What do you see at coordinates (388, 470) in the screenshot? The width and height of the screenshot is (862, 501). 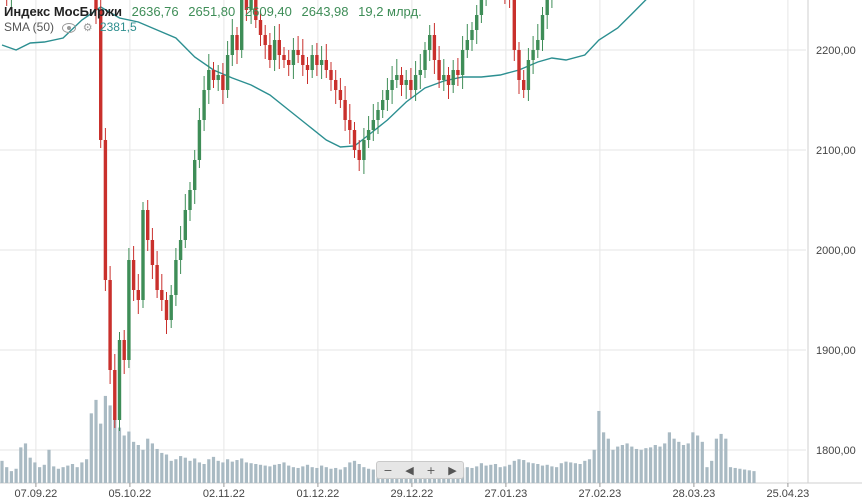 I see `zoom-out-button: −` at bounding box center [388, 470].